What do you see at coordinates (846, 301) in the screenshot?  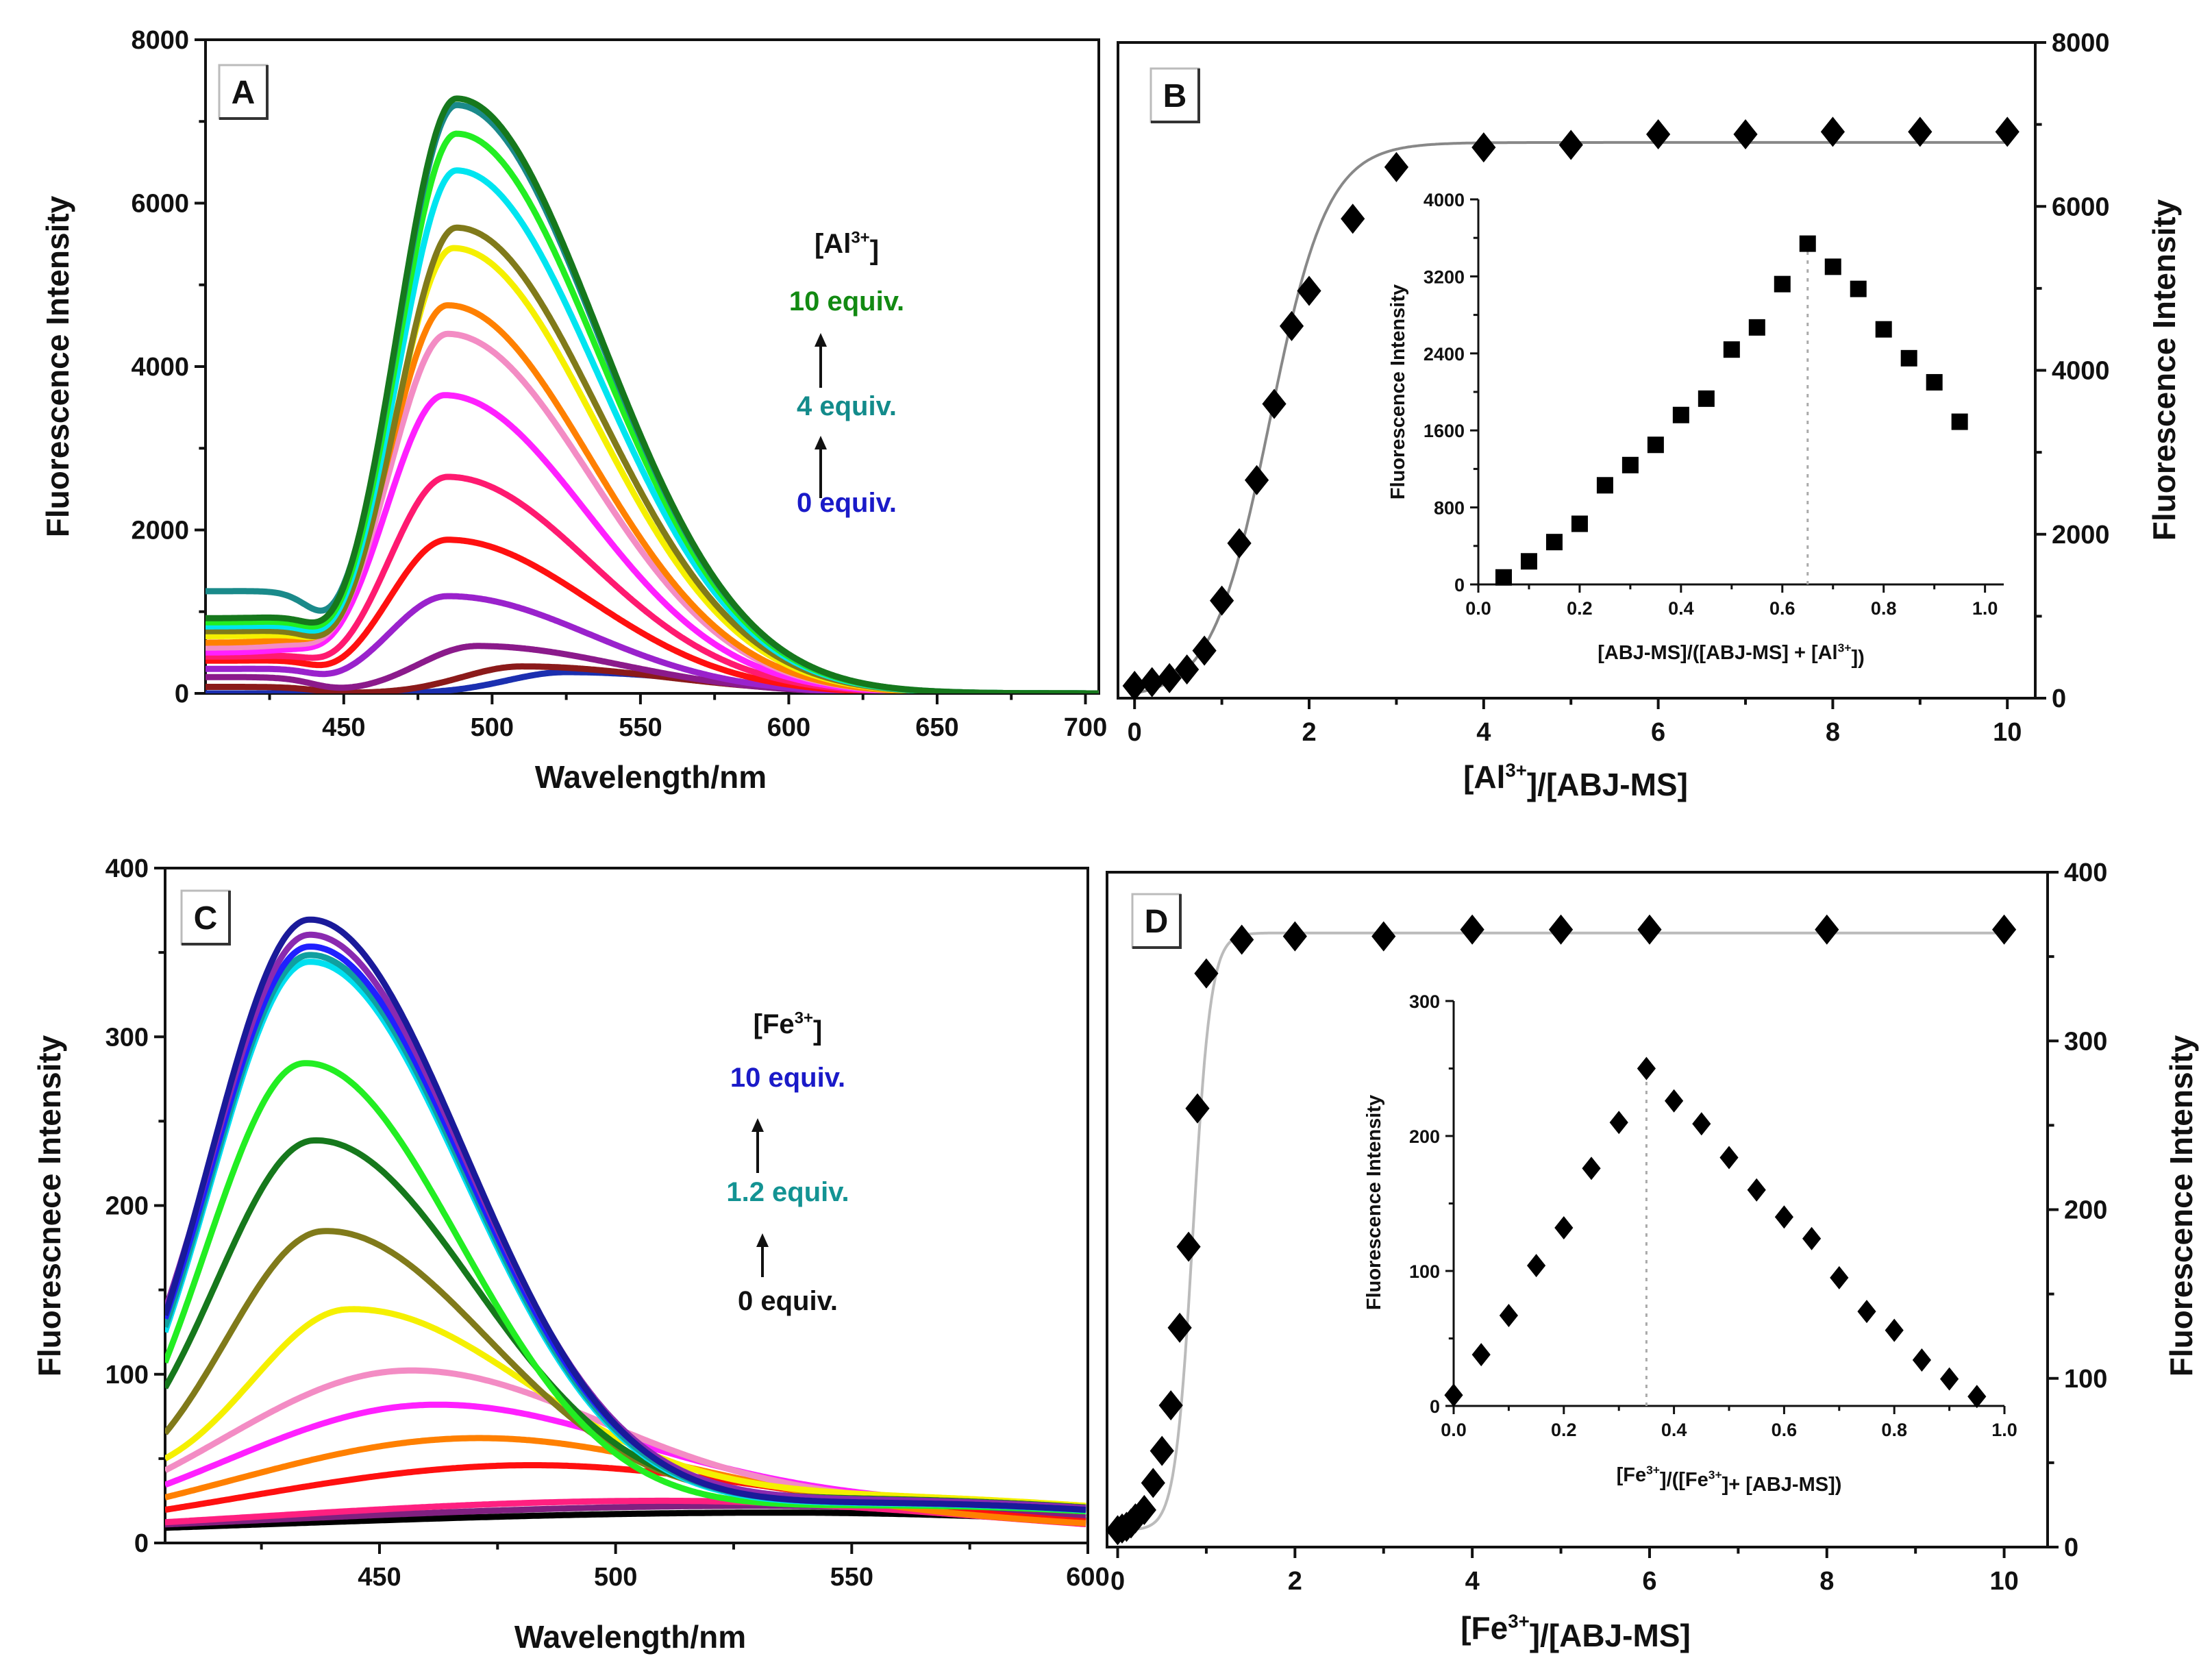 I see `legend-level: 10 equiv.` at bounding box center [846, 301].